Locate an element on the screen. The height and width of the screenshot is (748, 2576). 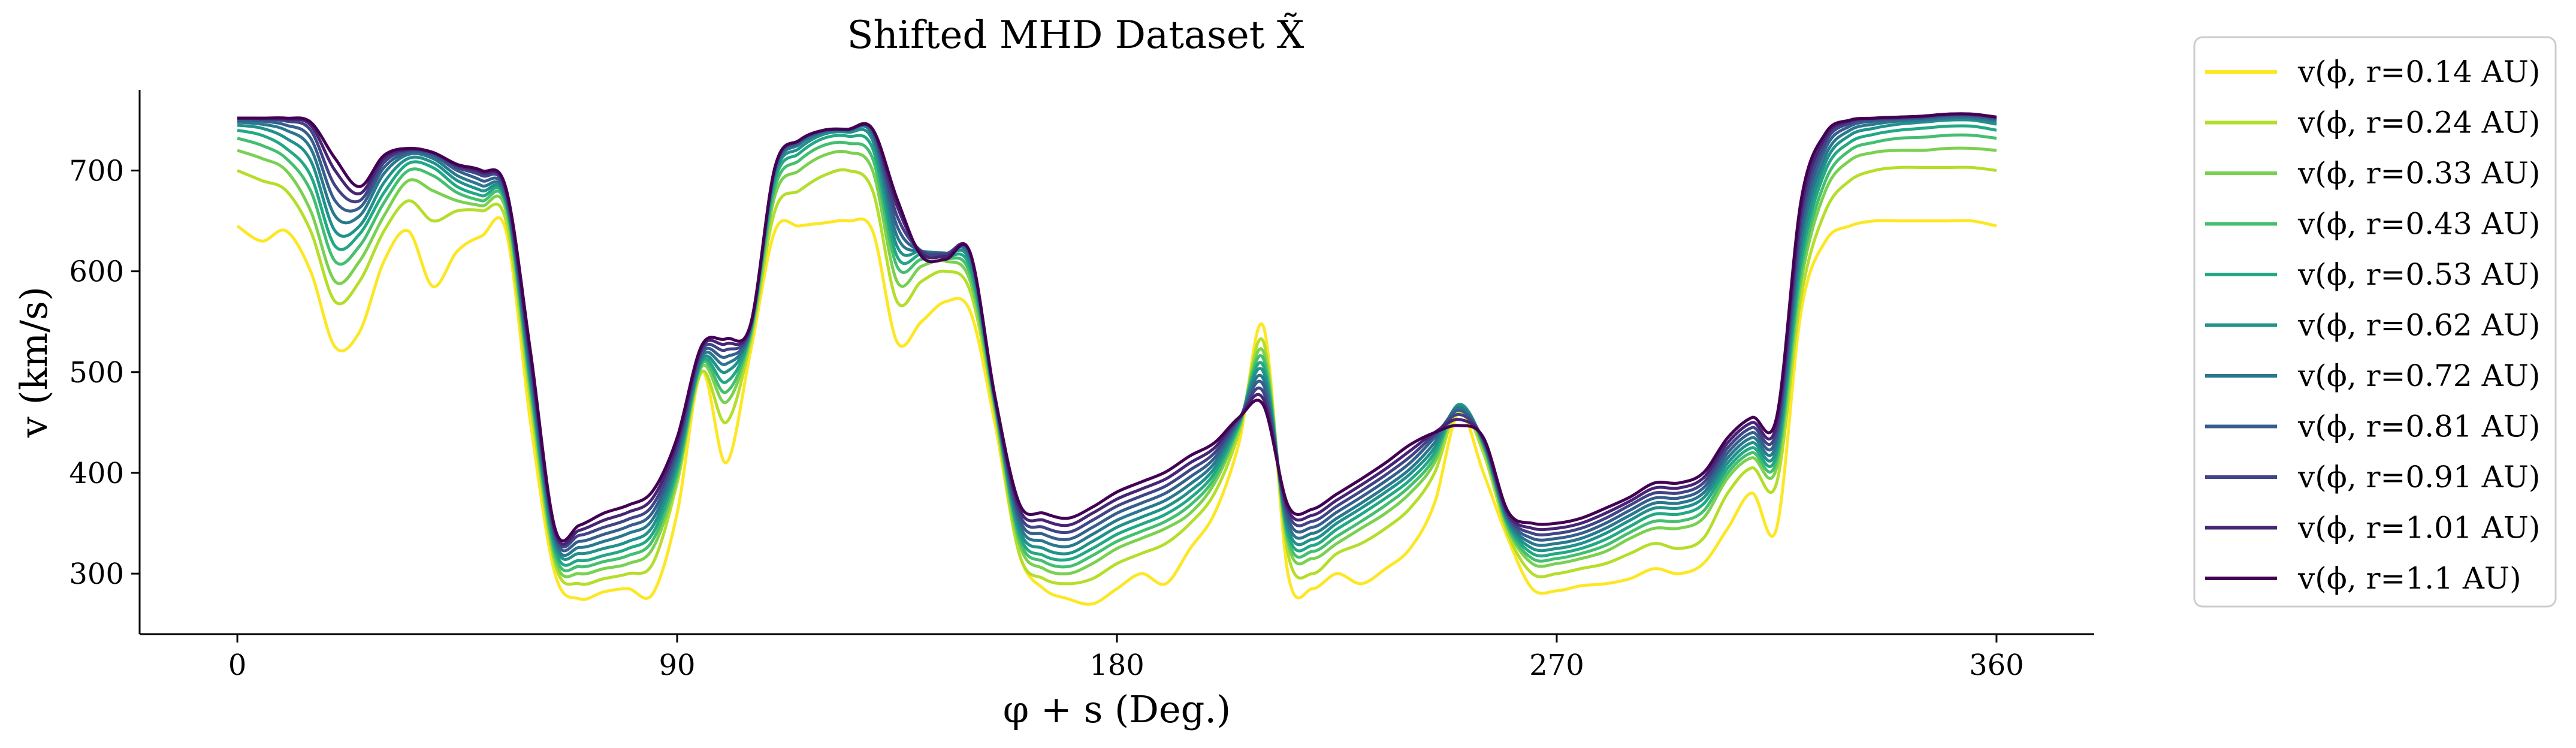
chart-title: Shifted MHD Dataset X̃ is located at coordinates (1076, 35).